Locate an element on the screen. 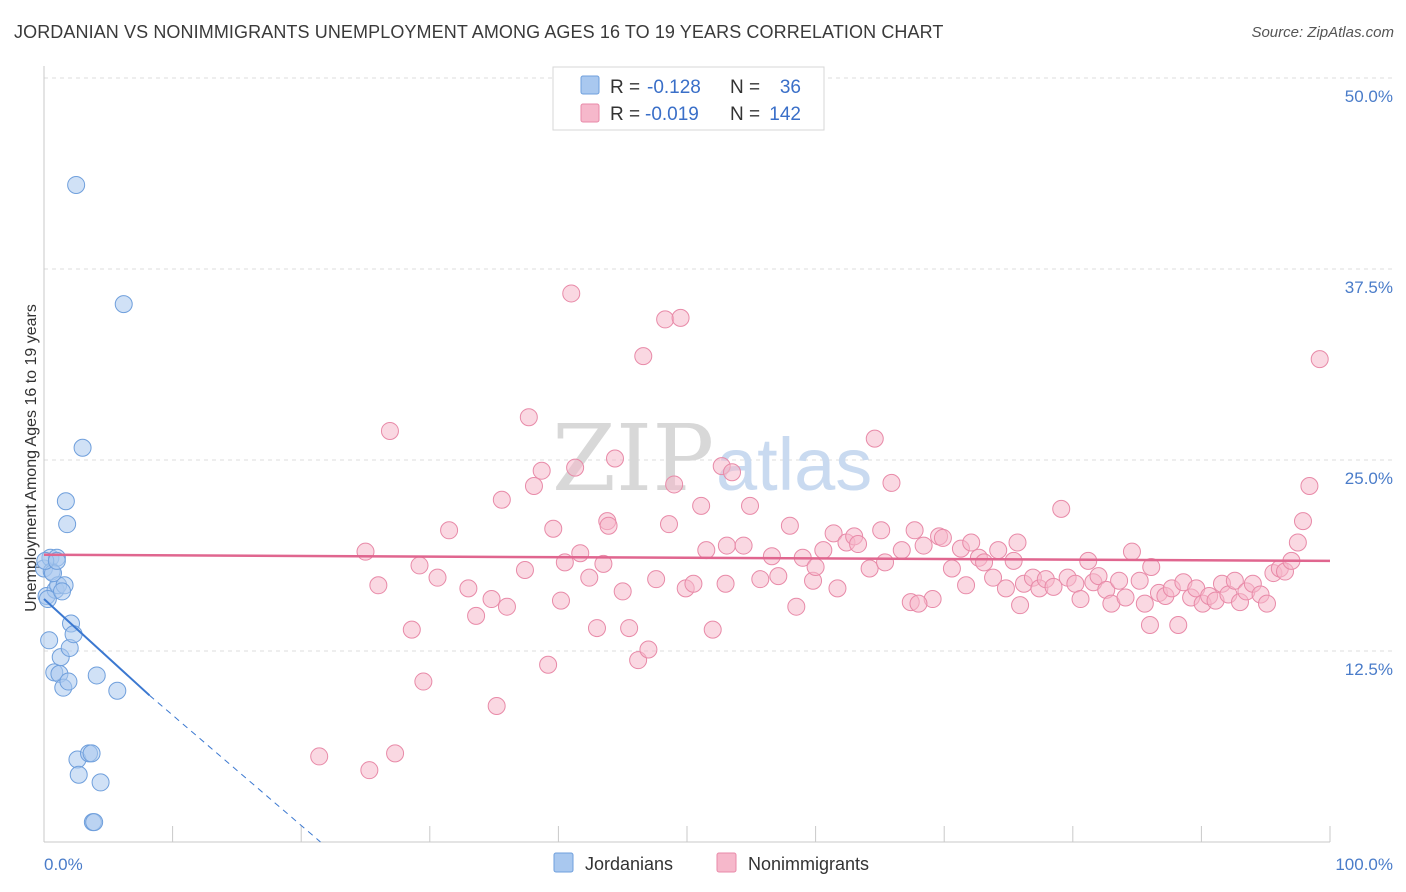  legend-n-value: 142 is located at coordinates (785, 114).